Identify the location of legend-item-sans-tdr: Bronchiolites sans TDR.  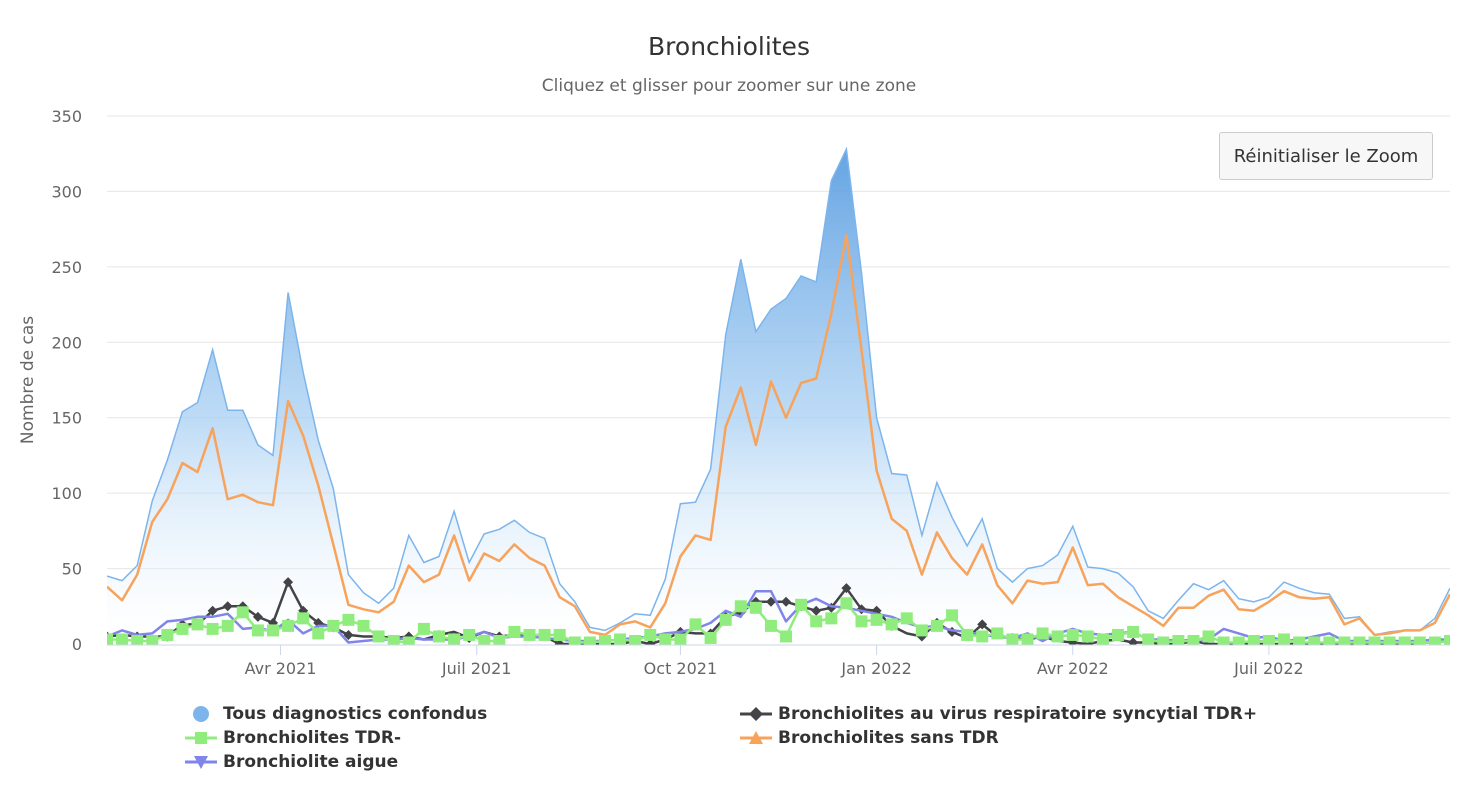
(869, 738).